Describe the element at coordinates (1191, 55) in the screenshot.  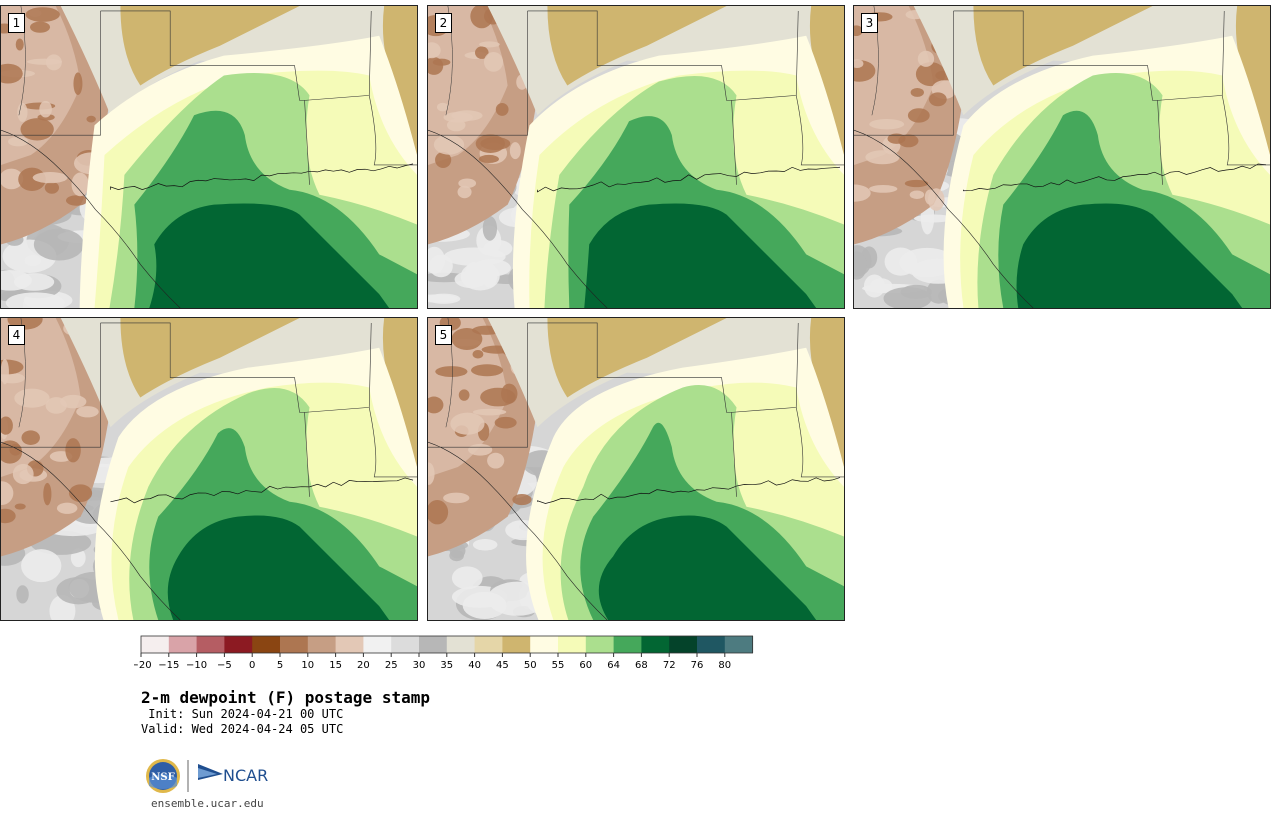
I see `state-border-ar` at that location.